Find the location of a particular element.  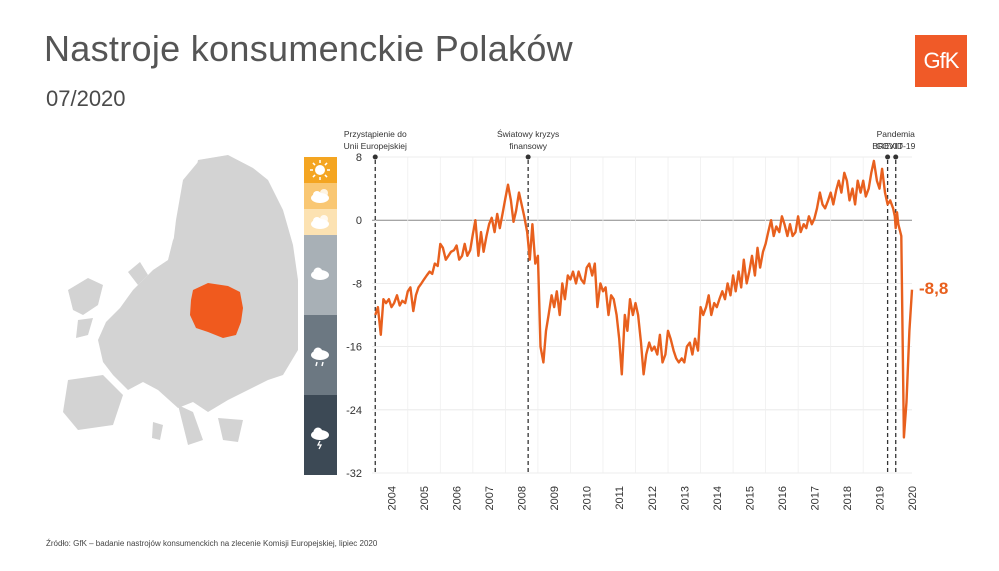

x-tick-label: 2009 is located at coordinates (555, 498).